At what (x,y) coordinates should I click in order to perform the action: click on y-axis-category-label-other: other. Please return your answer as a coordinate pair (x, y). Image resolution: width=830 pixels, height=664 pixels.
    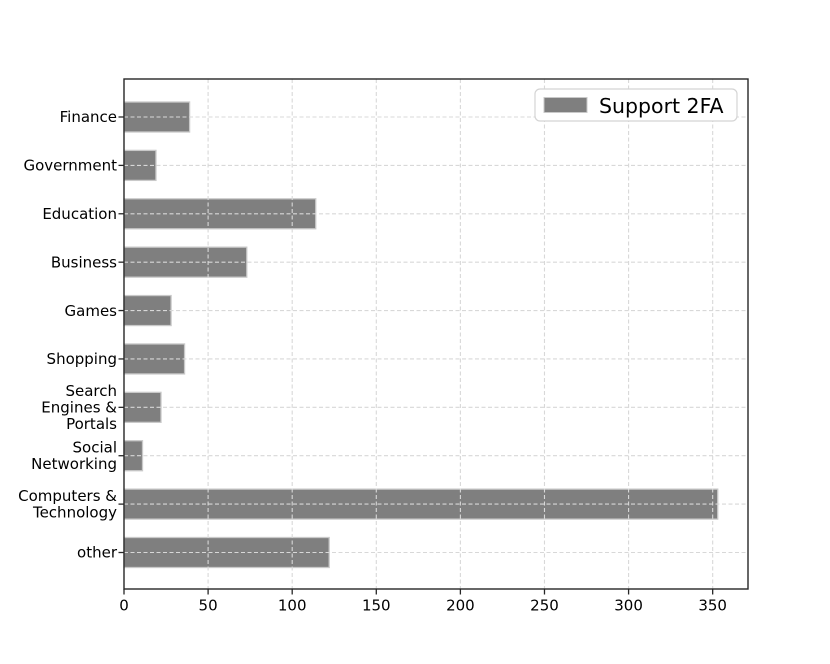
    Looking at the image, I should click on (97, 553).